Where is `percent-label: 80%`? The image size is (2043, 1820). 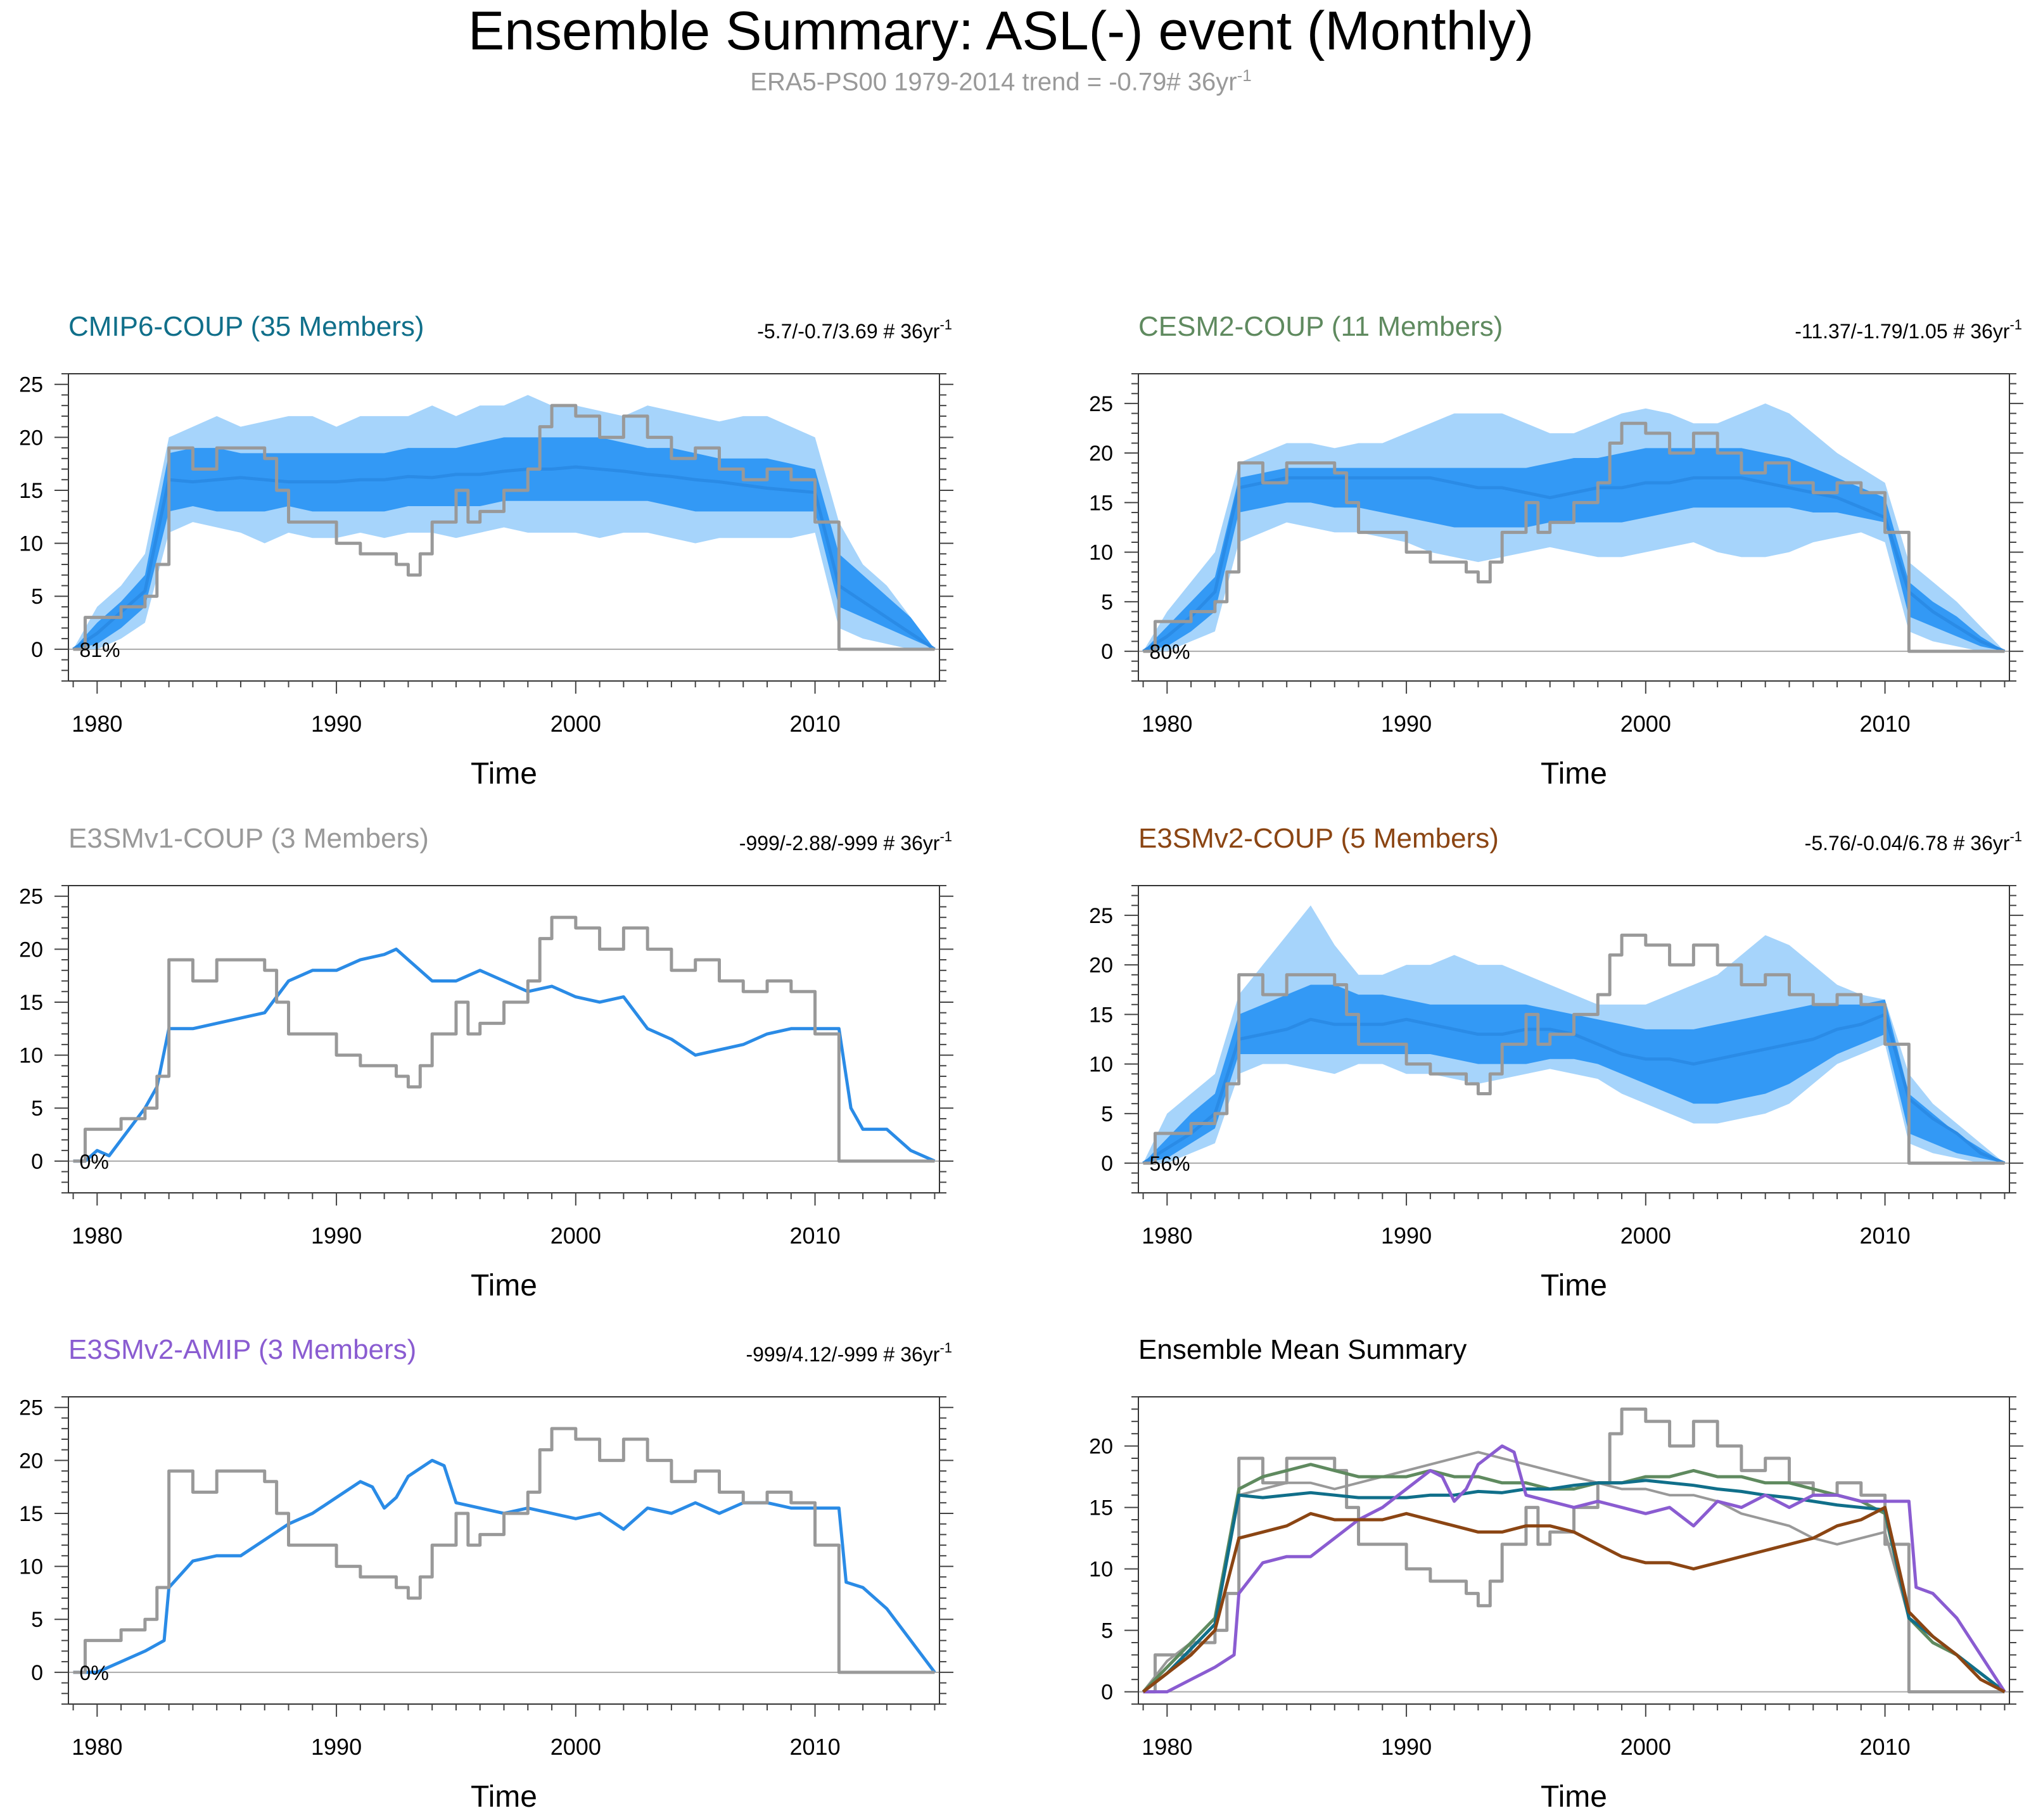 percent-label: 80% is located at coordinates (1170, 651).